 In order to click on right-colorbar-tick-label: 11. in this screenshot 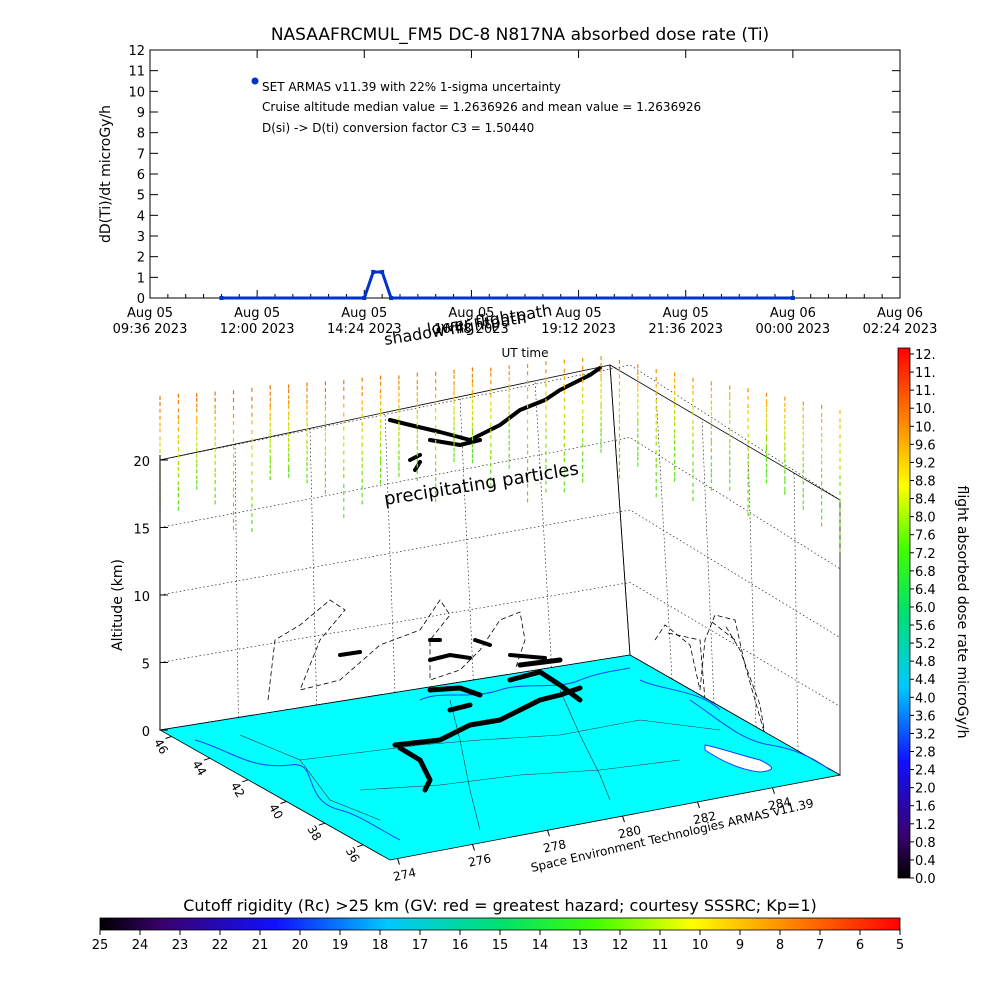, I will do `click(925, 391)`.